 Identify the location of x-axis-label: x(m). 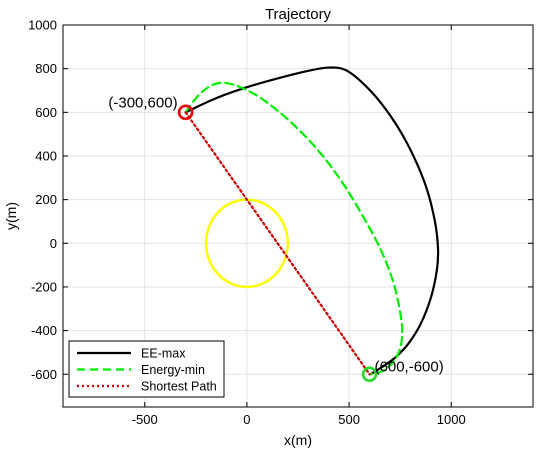
(298, 440).